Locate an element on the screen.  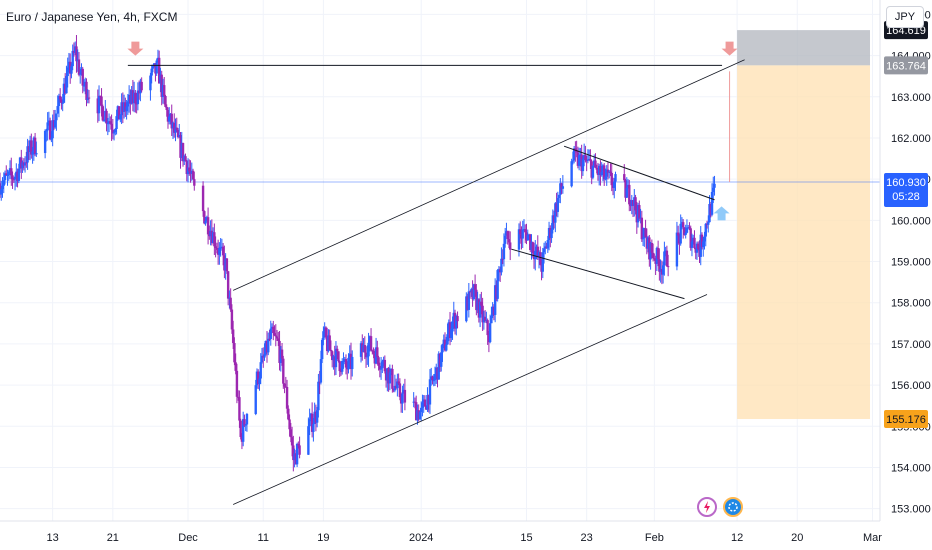
currency-button: JPY is located at coordinates (905, 17).